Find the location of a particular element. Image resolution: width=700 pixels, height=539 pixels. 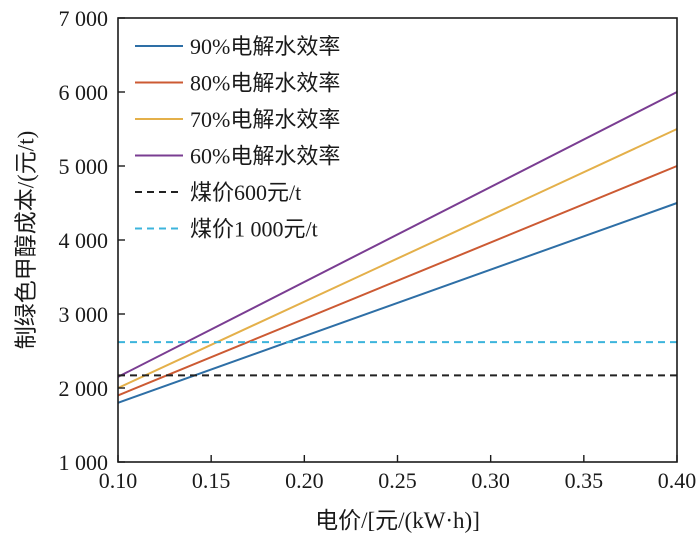

x-axis-title: 电价/[元/(kW·h)] is located at coordinates (397, 520).